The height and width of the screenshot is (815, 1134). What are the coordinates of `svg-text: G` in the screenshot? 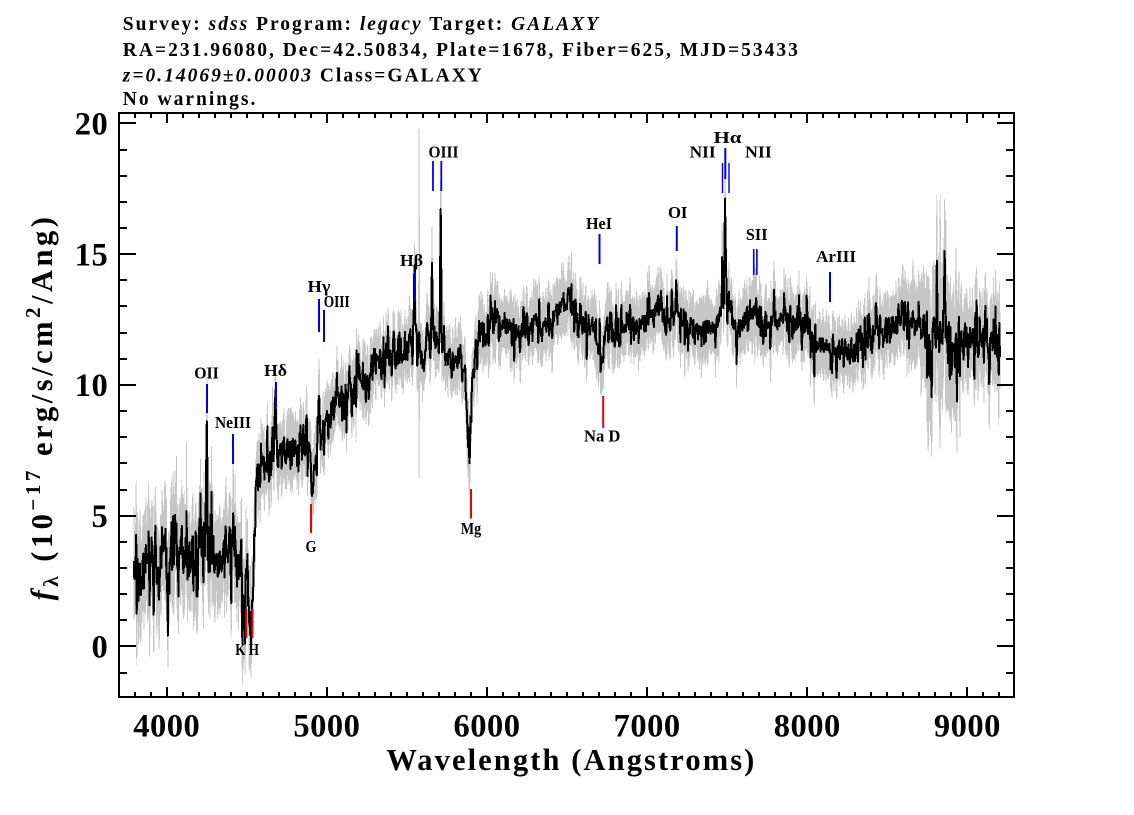 It's located at (311, 546).